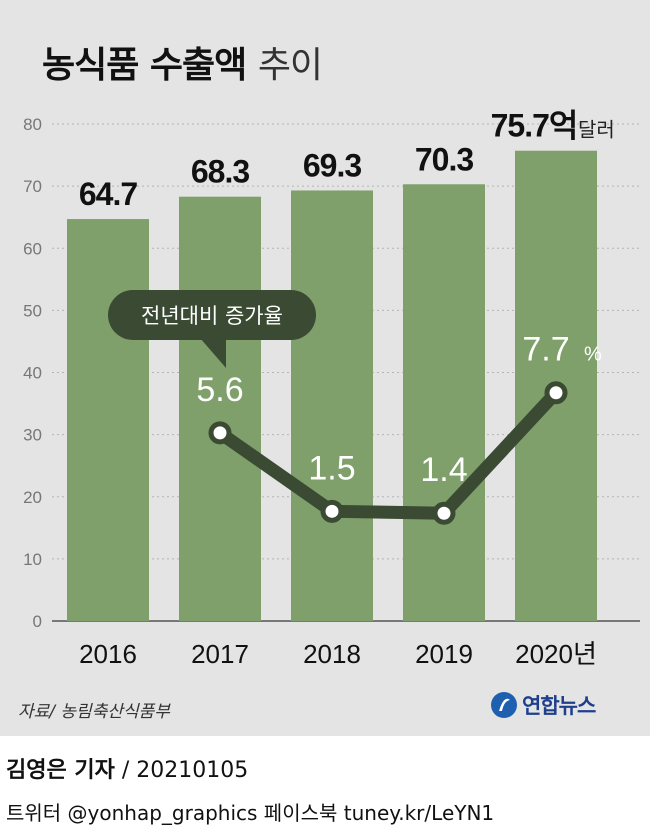  I want to click on growth-value-label: 5.6, so click(219, 390).